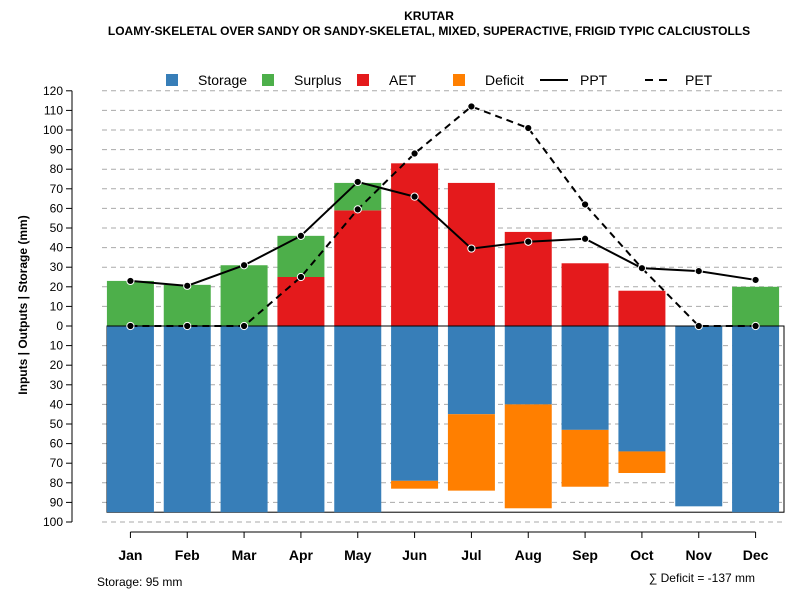 The width and height of the screenshot is (800, 605). What do you see at coordinates (57, 444) in the screenshot?
I see `y-tick-label: 60` at bounding box center [57, 444].